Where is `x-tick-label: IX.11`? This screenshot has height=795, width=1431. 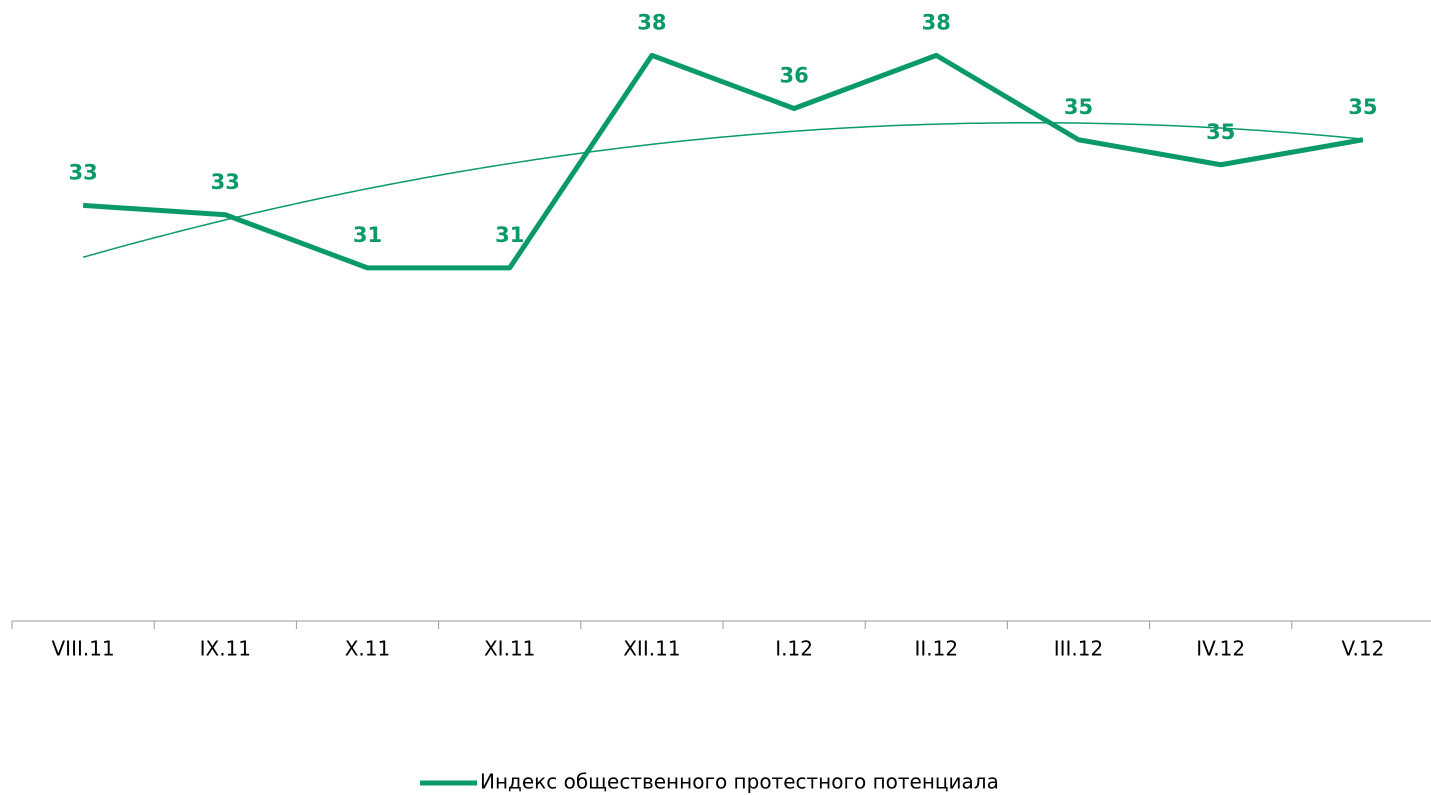 x-tick-label: IX.11 is located at coordinates (225, 649).